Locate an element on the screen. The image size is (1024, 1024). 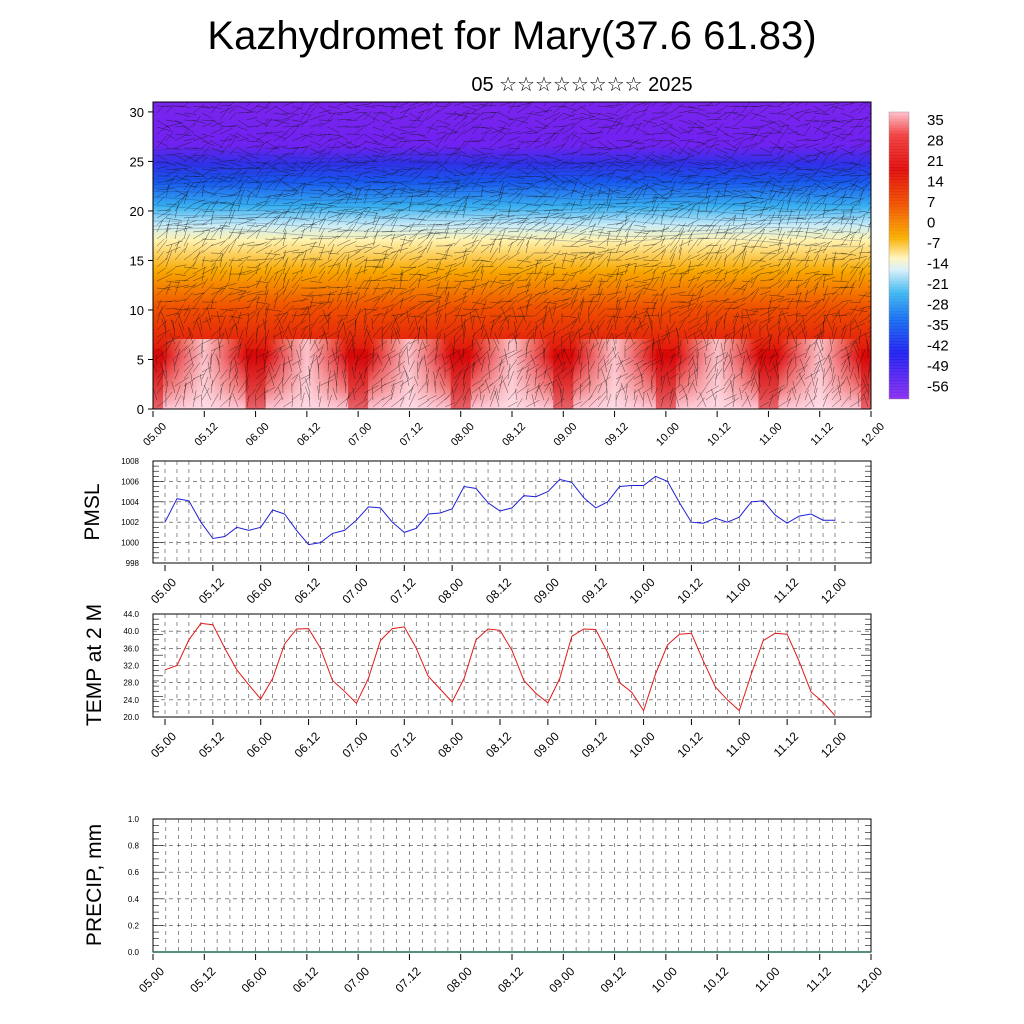
x-tick-label: 09.00 is located at coordinates (546, 590).